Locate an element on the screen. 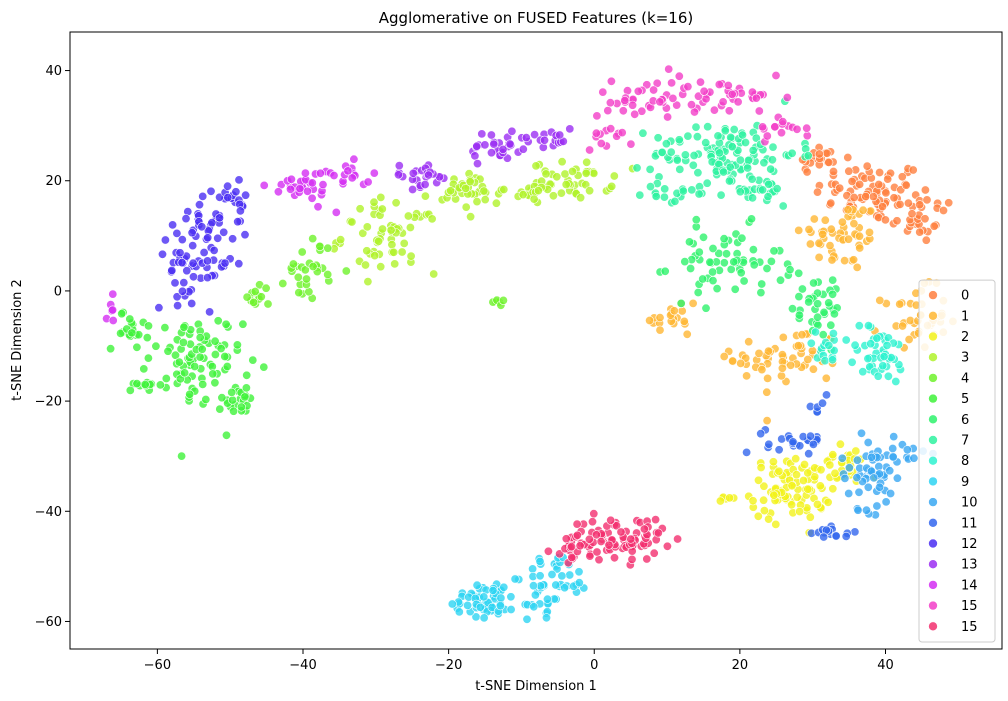 This screenshot has width=1008, height=701. legend-label: 15 is located at coordinates (969, 606).